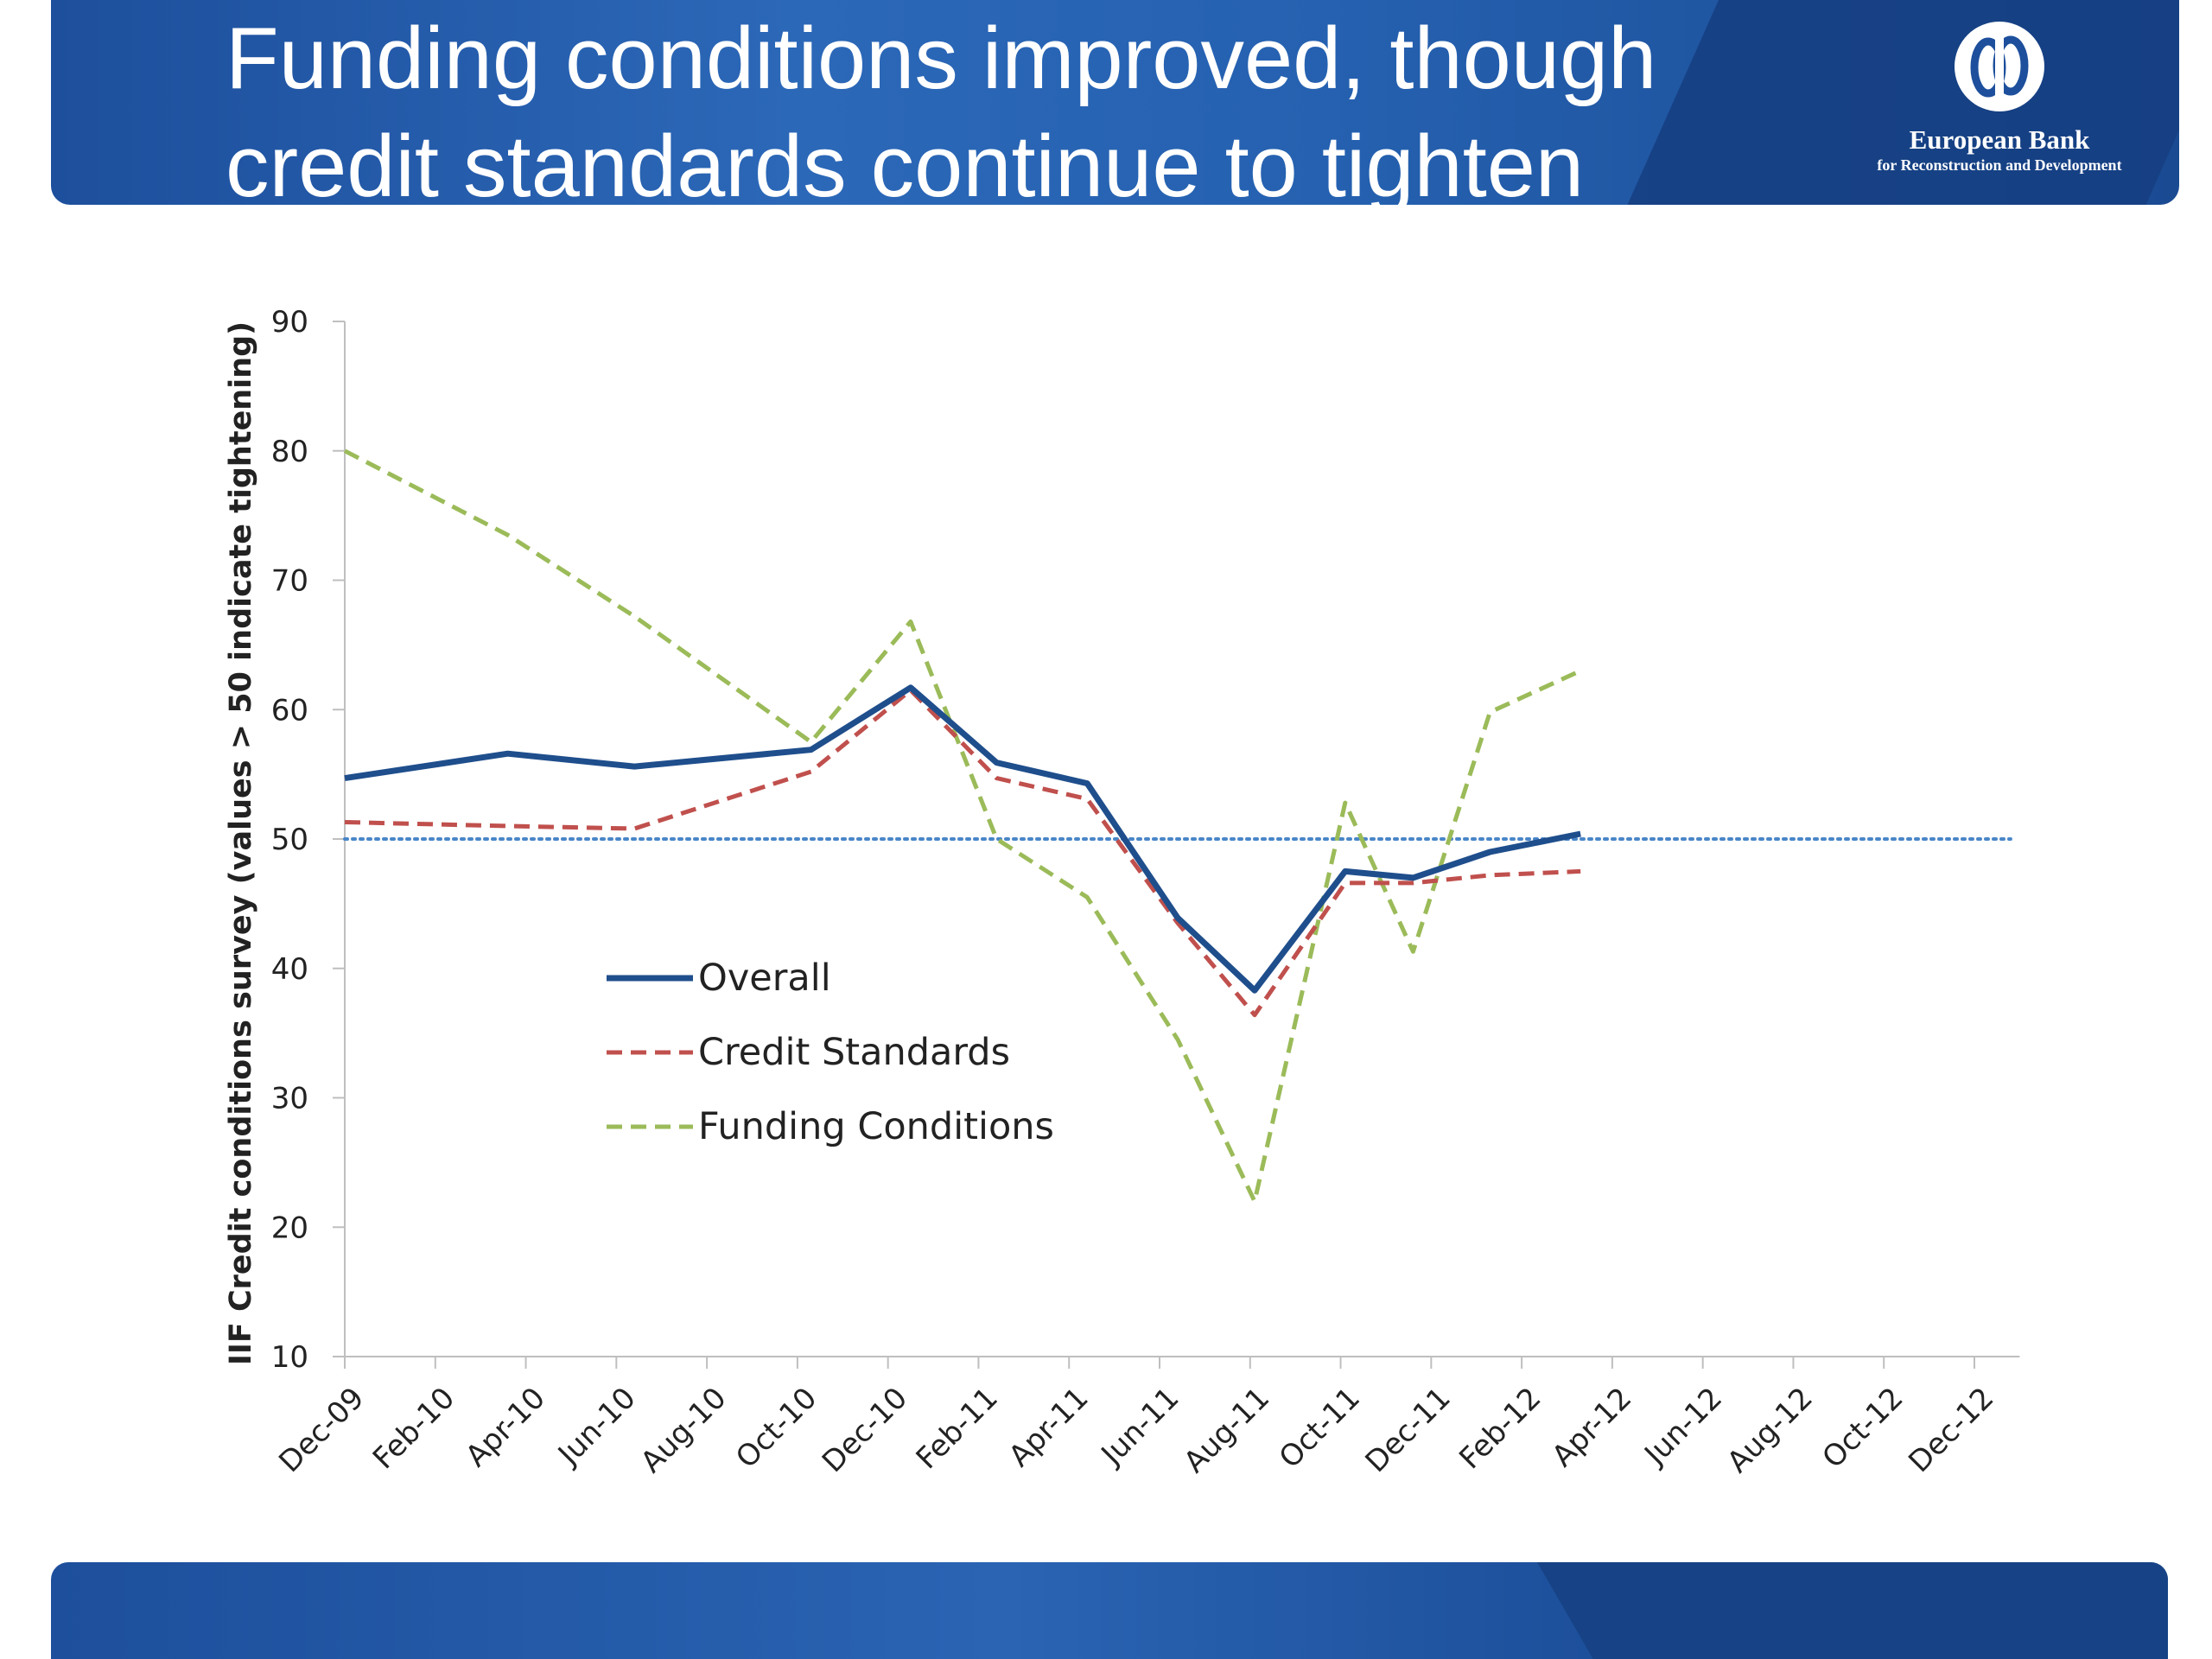 The height and width of the screenshot is (1659, 2212). I want to click on x-tick-label: Feb-10, so click(413, 1428).